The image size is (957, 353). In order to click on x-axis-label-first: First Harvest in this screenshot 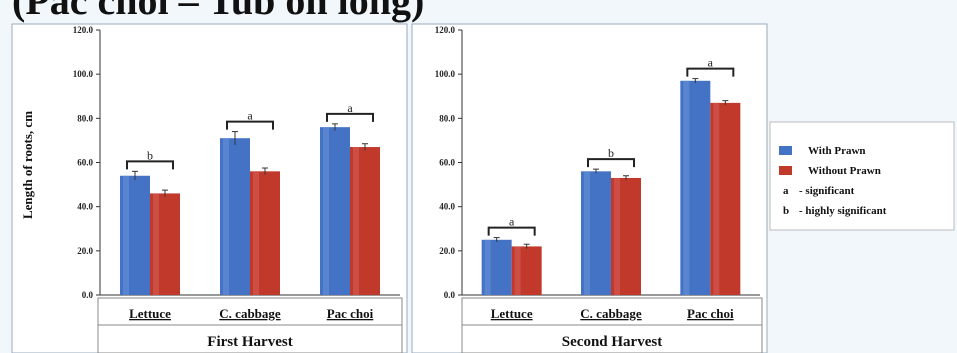, I will do `click(249, 342)`.